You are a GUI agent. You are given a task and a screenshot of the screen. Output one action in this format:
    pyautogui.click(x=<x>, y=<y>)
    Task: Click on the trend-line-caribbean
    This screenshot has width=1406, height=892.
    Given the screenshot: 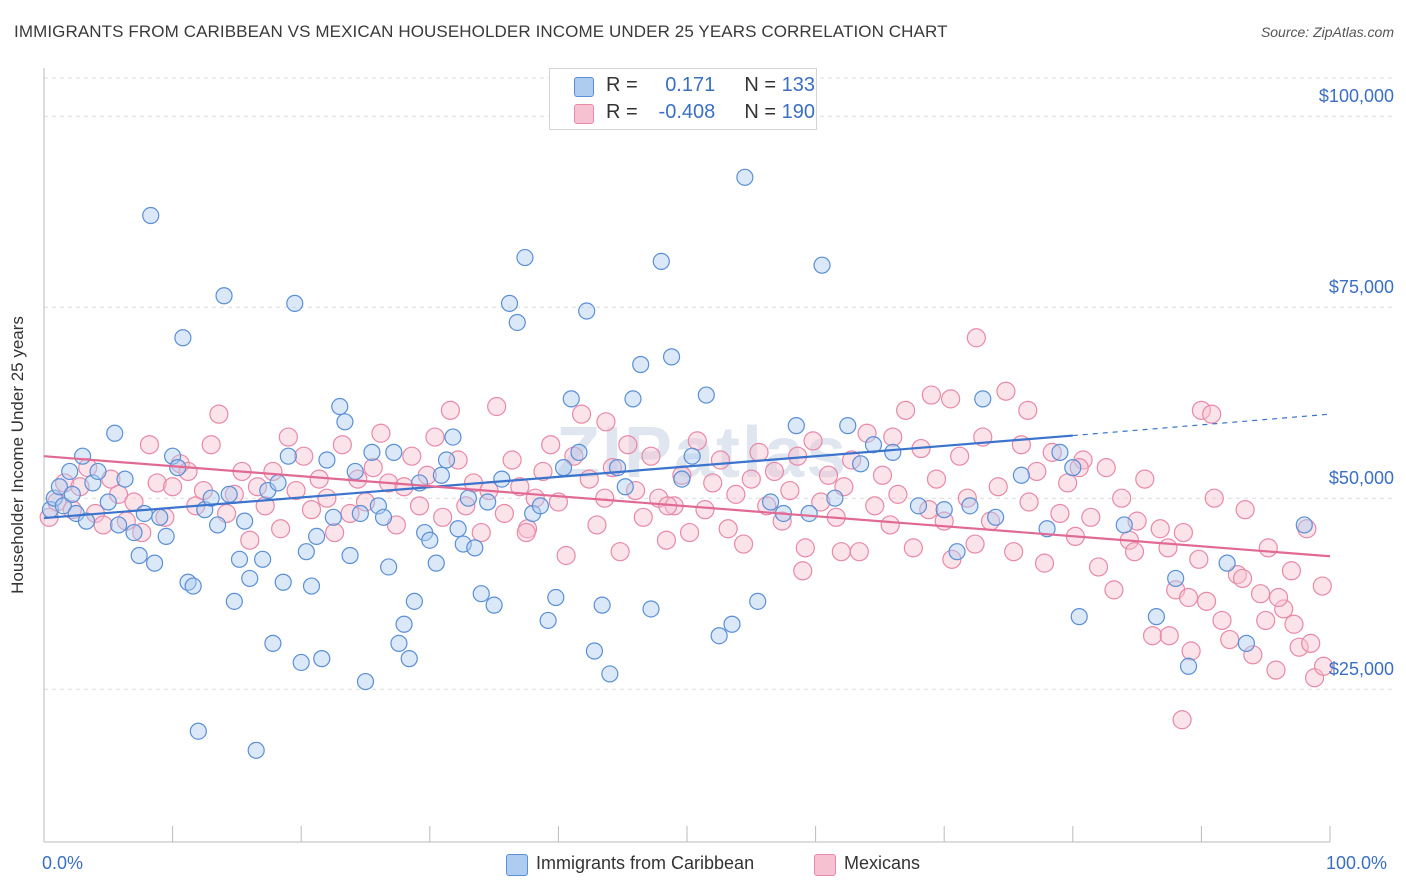 What is the action you would take?
    pyautogui.click(x=558, y=477)
    